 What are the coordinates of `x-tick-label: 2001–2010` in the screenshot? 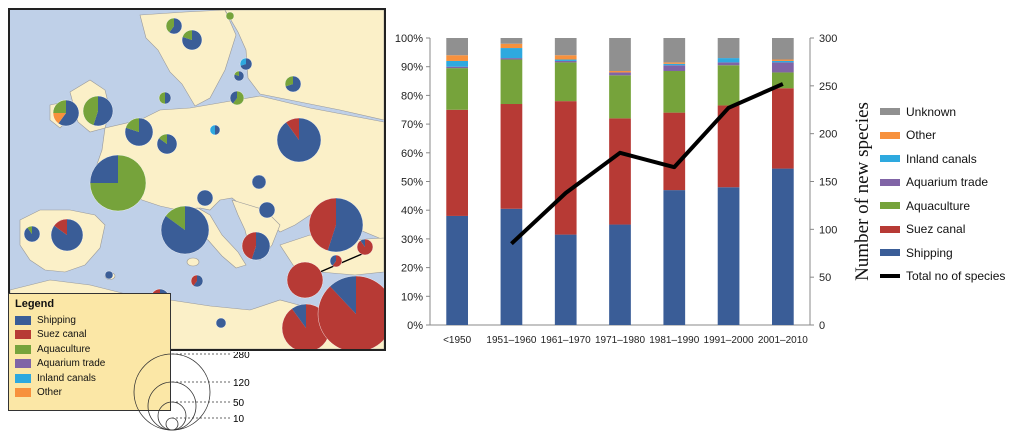 It's located at (783, 340).